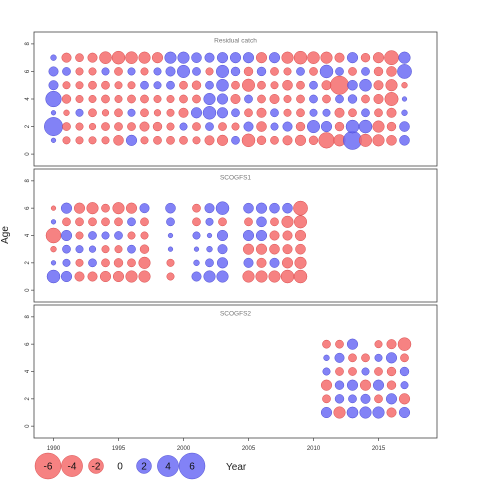 The height and width of the screenshot is (480, 480). Describe the element at coordinates (144, 466) in the screenshot. I see `legend-item: 2` at that location.